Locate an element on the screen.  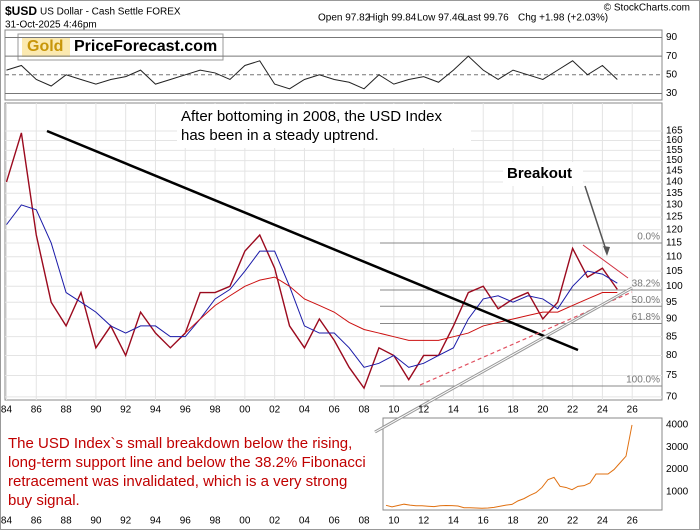
y-tick-label: 4000 is located at coordinates (677, 425).